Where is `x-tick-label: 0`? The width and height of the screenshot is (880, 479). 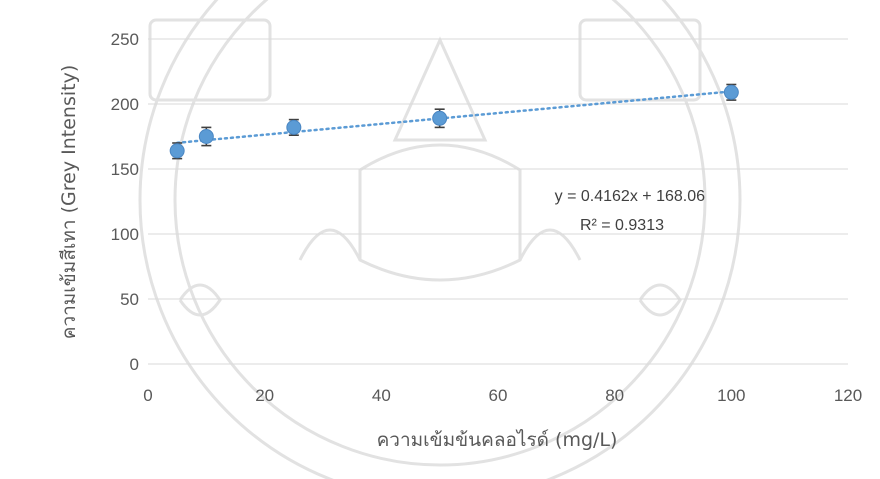
x-tick-label: 0 is located at coordinates (147, 395).